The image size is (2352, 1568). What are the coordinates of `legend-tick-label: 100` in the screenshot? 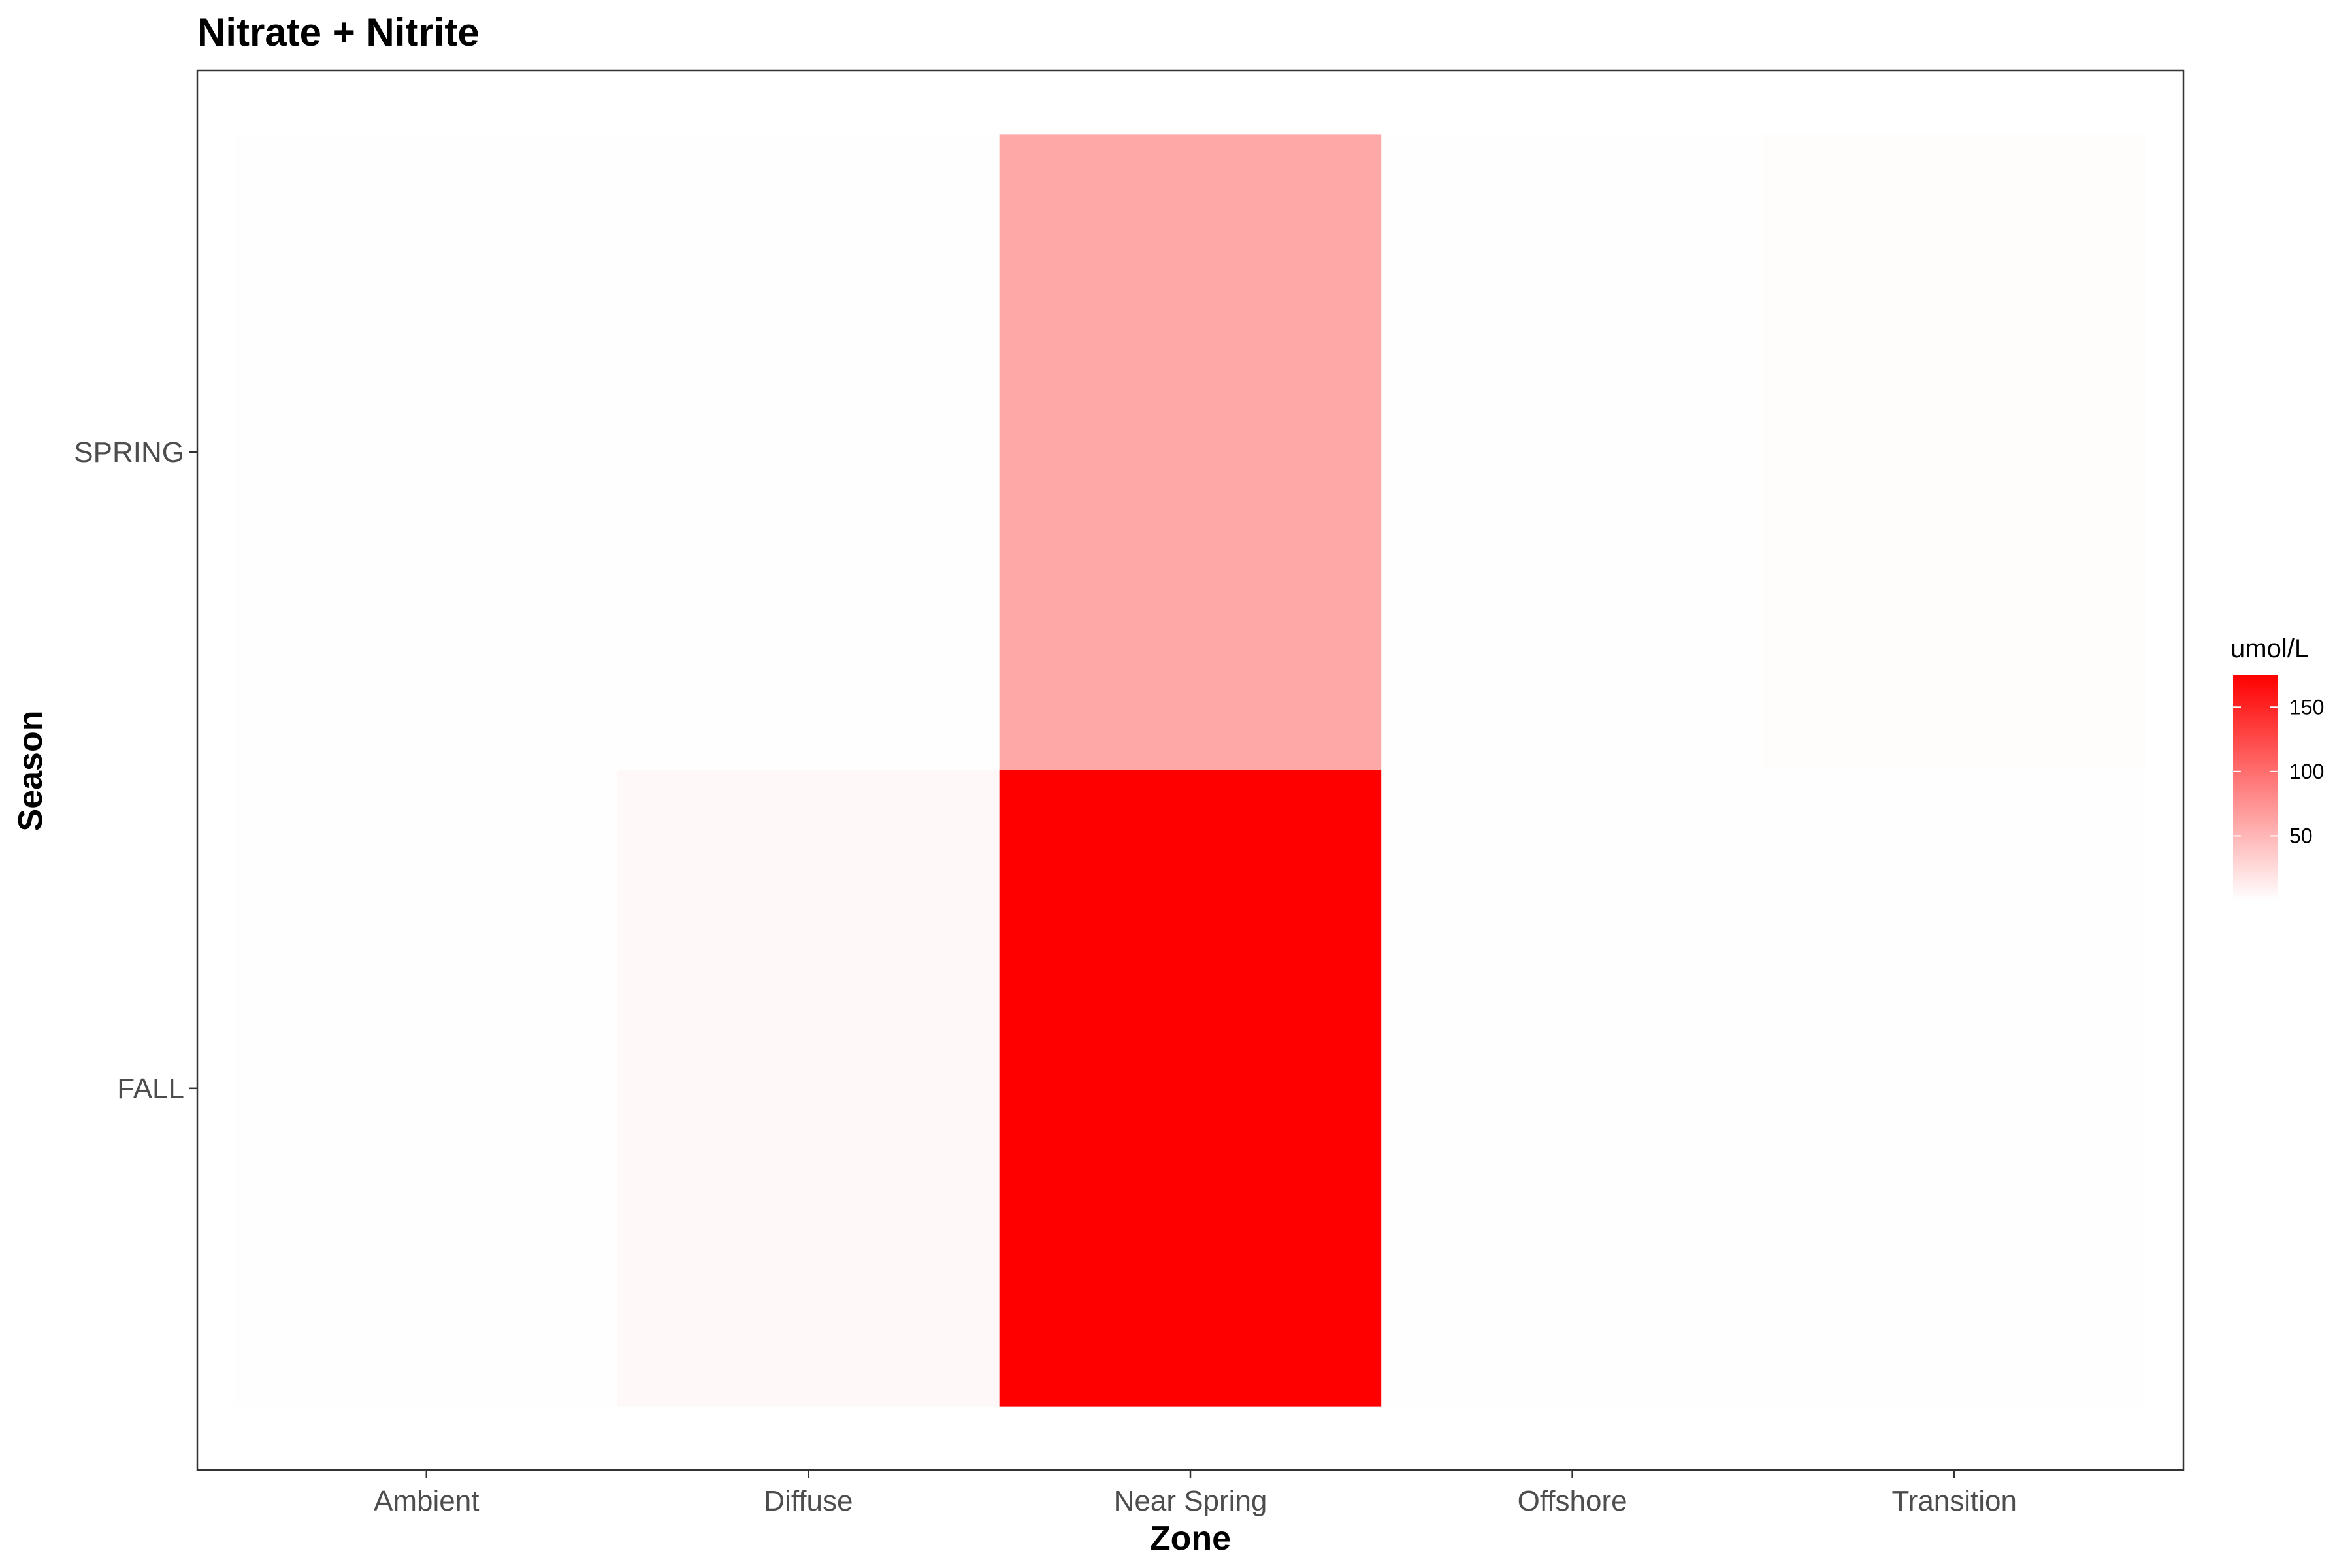 It's located at (2306, 771).